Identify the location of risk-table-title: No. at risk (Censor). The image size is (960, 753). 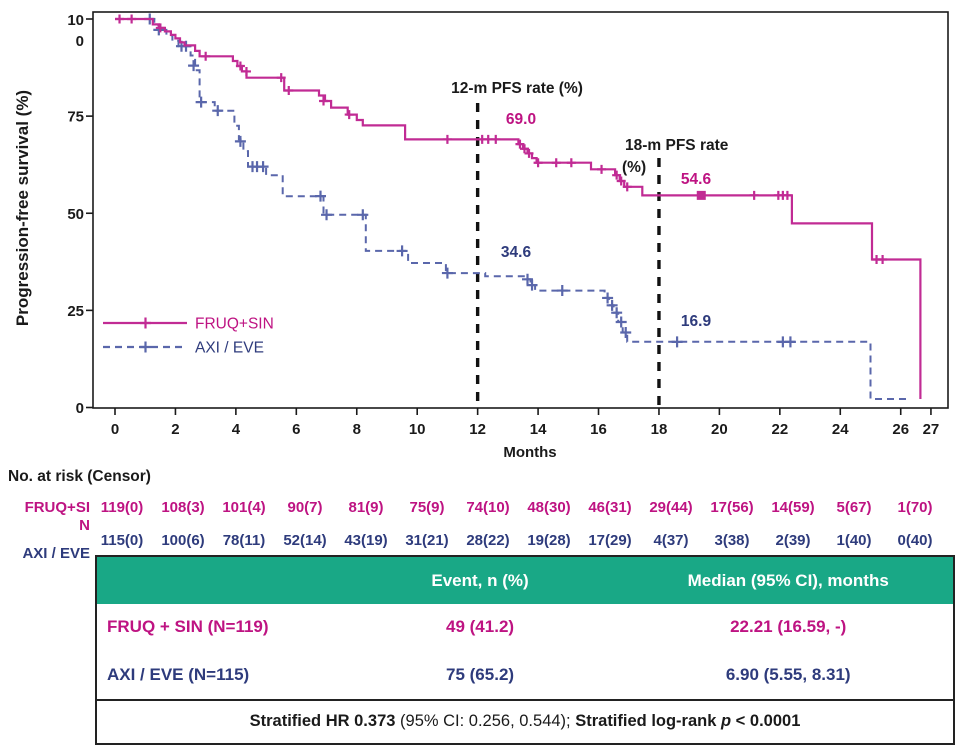
(79, 476).